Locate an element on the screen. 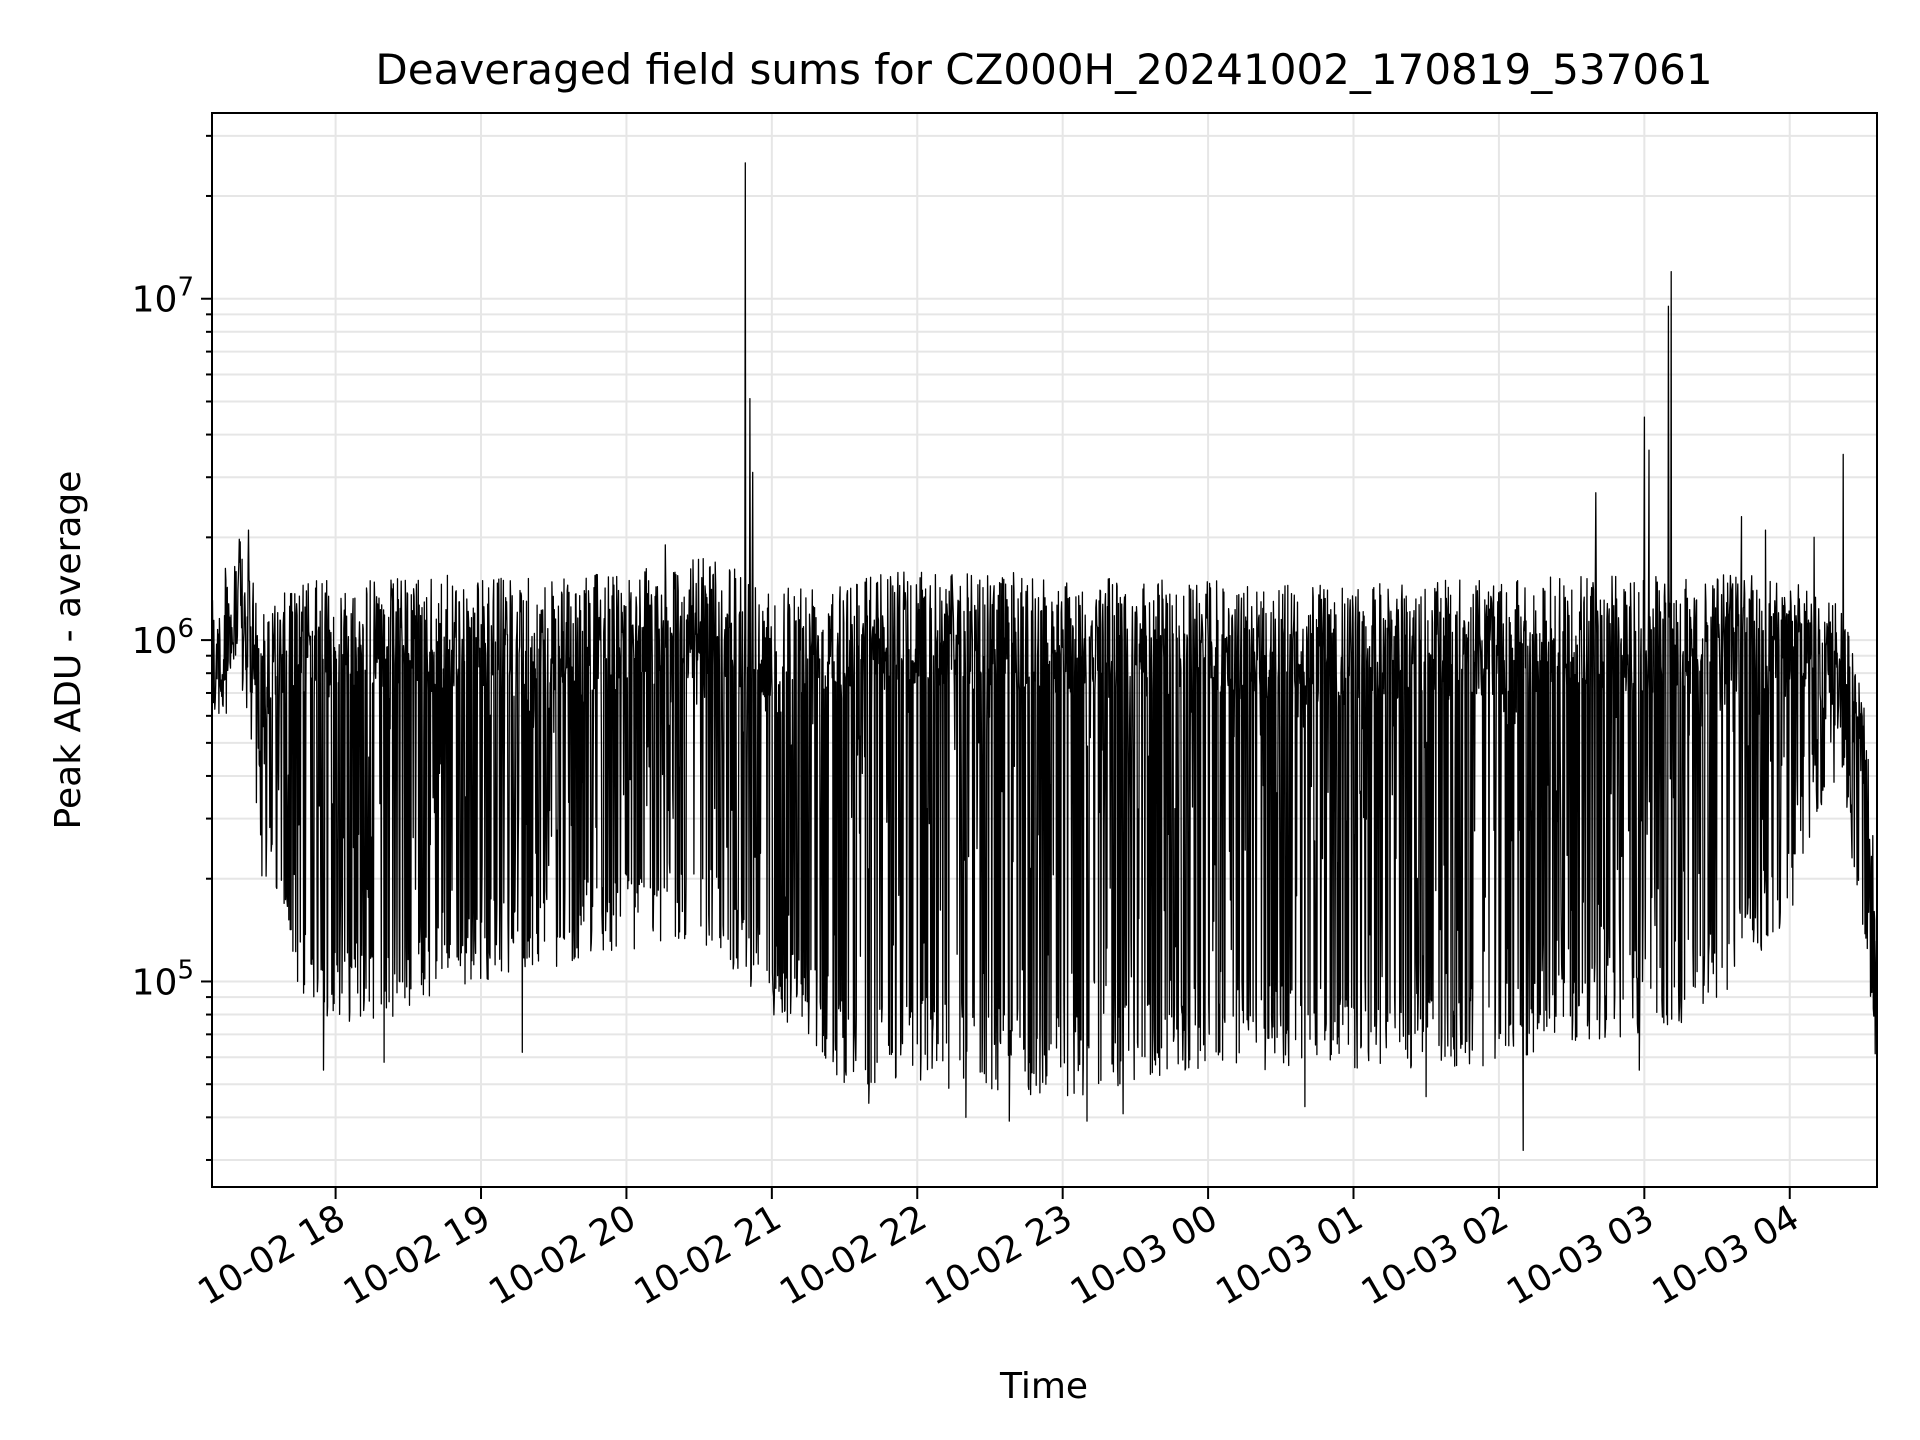 This screenshot has height=1440, width=1920. y-tick-label: 10⁷ is located at coordinates (163, 297).